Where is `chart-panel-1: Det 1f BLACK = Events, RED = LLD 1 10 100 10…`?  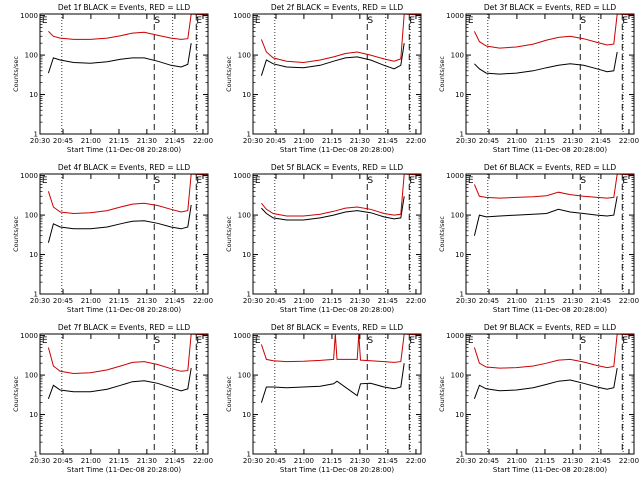
chart-panel-1: Det 1f BLACK = Events, RED = LLD 1 10 100 10… is located at coordinates (112, 78).